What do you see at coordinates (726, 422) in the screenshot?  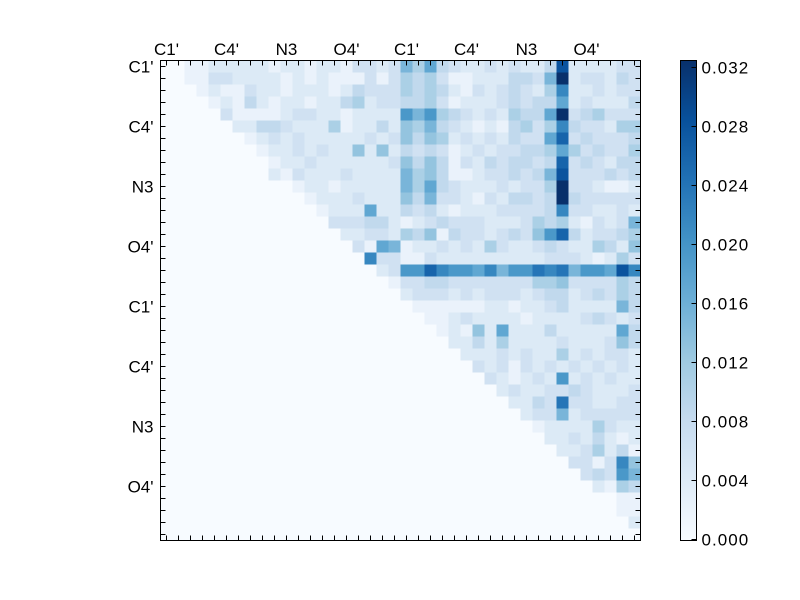 I see `svg-text: 0.008` at bounding box center [726, 422].